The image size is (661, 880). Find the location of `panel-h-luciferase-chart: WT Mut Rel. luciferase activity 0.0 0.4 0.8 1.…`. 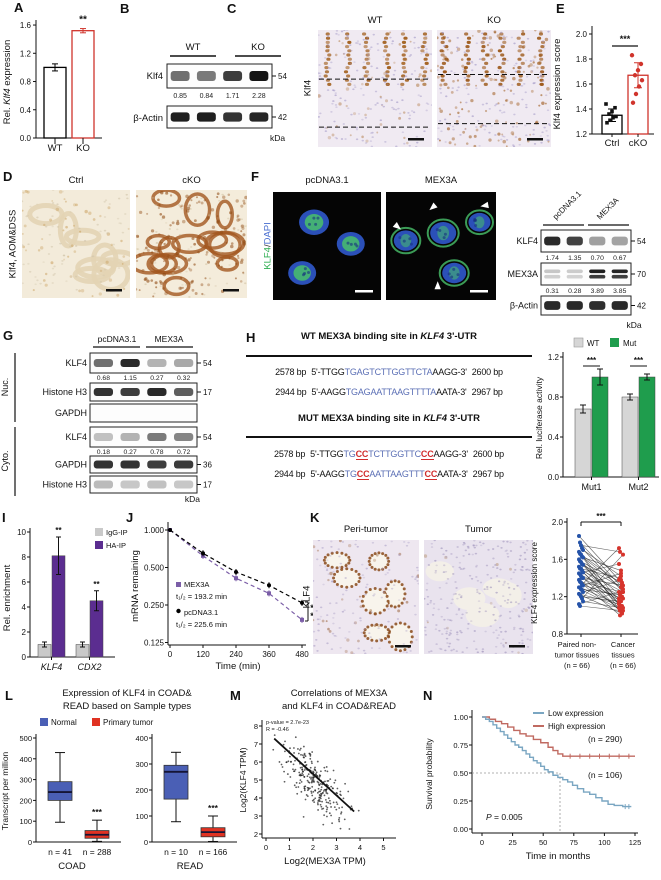

panel-h-luciferase-chart: WT Mut Rel. luciferase activity 0.0 0.4 0.8 1.… is located at coordinates (596, 414).